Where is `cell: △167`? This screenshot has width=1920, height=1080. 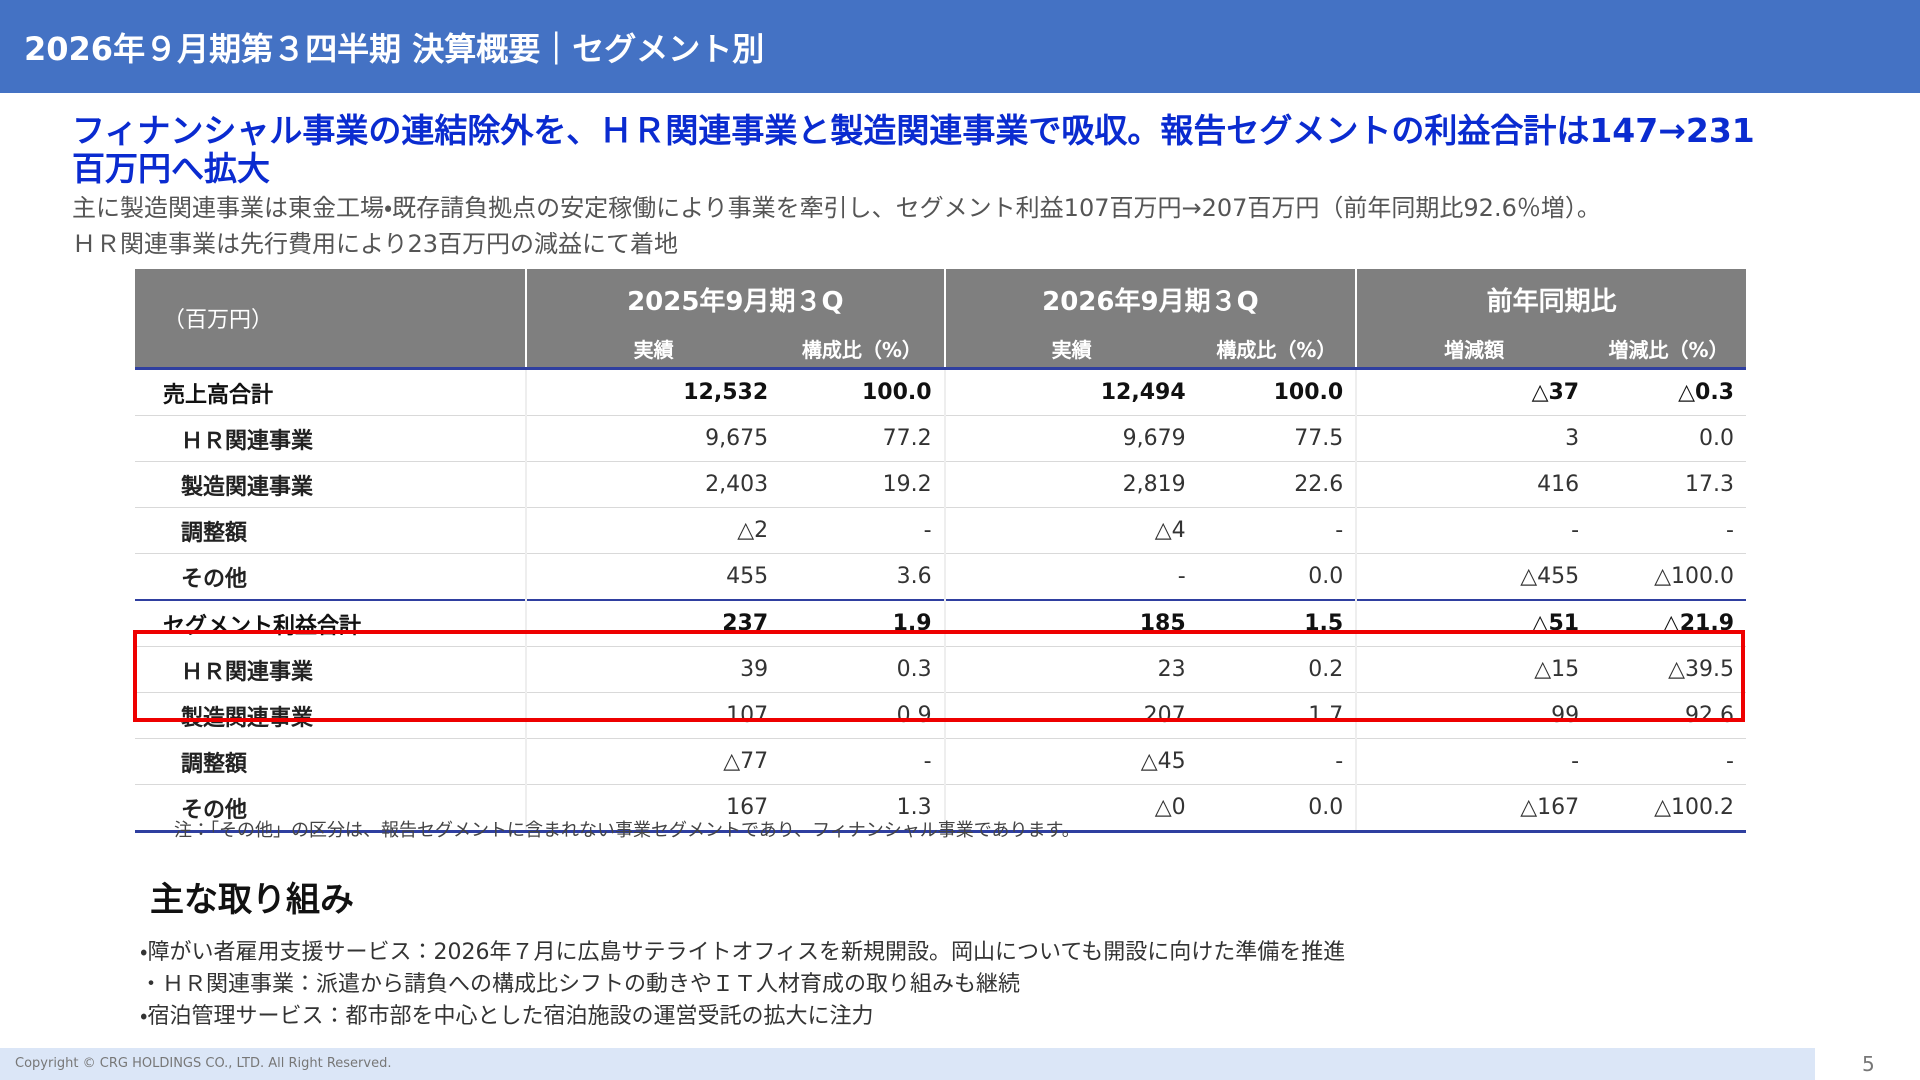
cell: △167 is located at coordinates (1473, 808).